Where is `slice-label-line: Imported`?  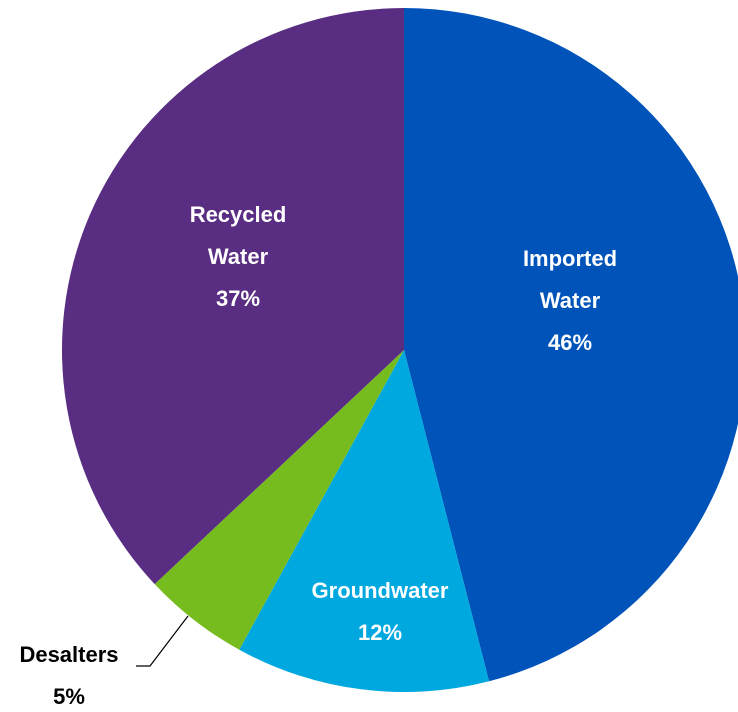 slice-label-line: Imported is located at coordinates (570, 258).